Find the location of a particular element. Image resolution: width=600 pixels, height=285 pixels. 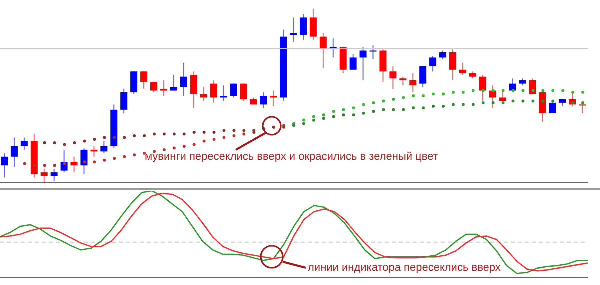

annotation: линии индикатора пересеклись вверх is located at coordinates (404, 268).